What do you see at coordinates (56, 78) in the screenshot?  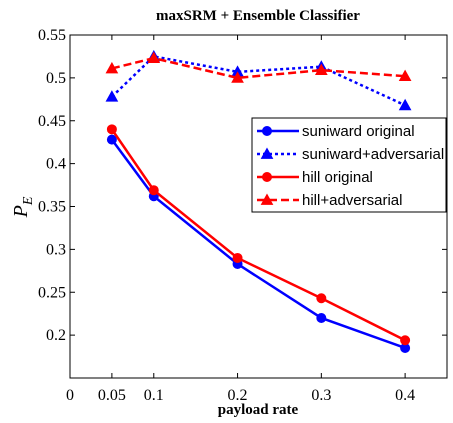 I see `y-tick-label: 0.5` at bounding box center [56, 78].